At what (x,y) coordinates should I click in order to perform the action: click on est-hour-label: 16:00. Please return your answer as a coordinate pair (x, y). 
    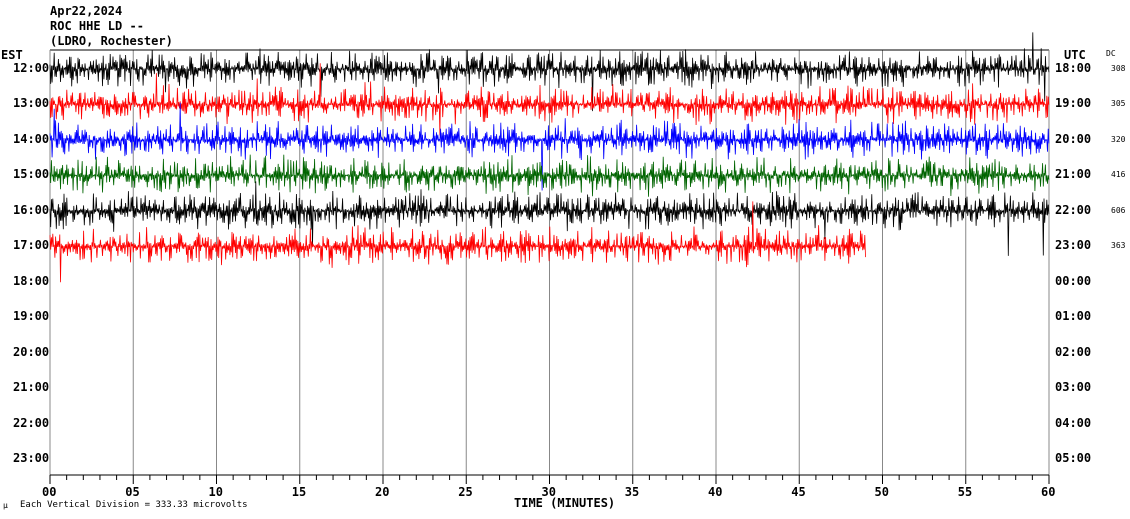
    Looking at the image, I should click on (31, 209).